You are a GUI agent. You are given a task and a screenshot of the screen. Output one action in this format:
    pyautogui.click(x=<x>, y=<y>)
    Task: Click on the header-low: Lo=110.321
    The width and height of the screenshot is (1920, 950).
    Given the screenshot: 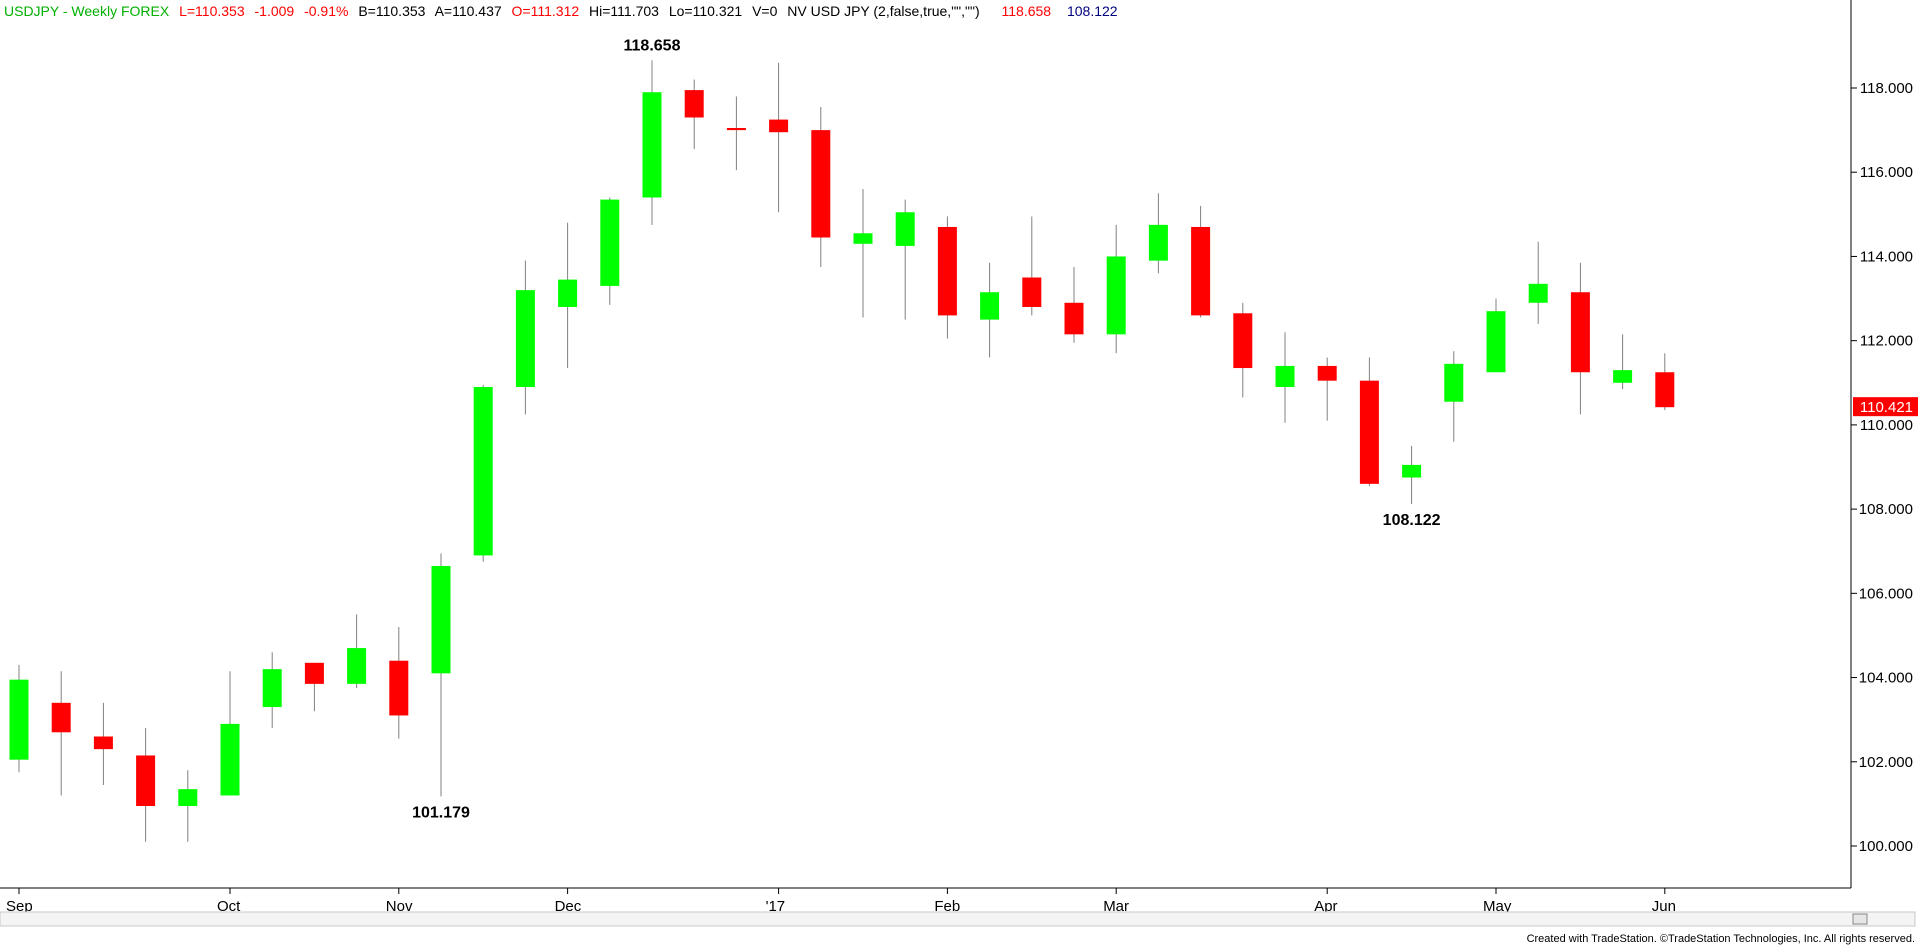 What is the action you would take?
    pyautogui.click(x=706, y=11)
    